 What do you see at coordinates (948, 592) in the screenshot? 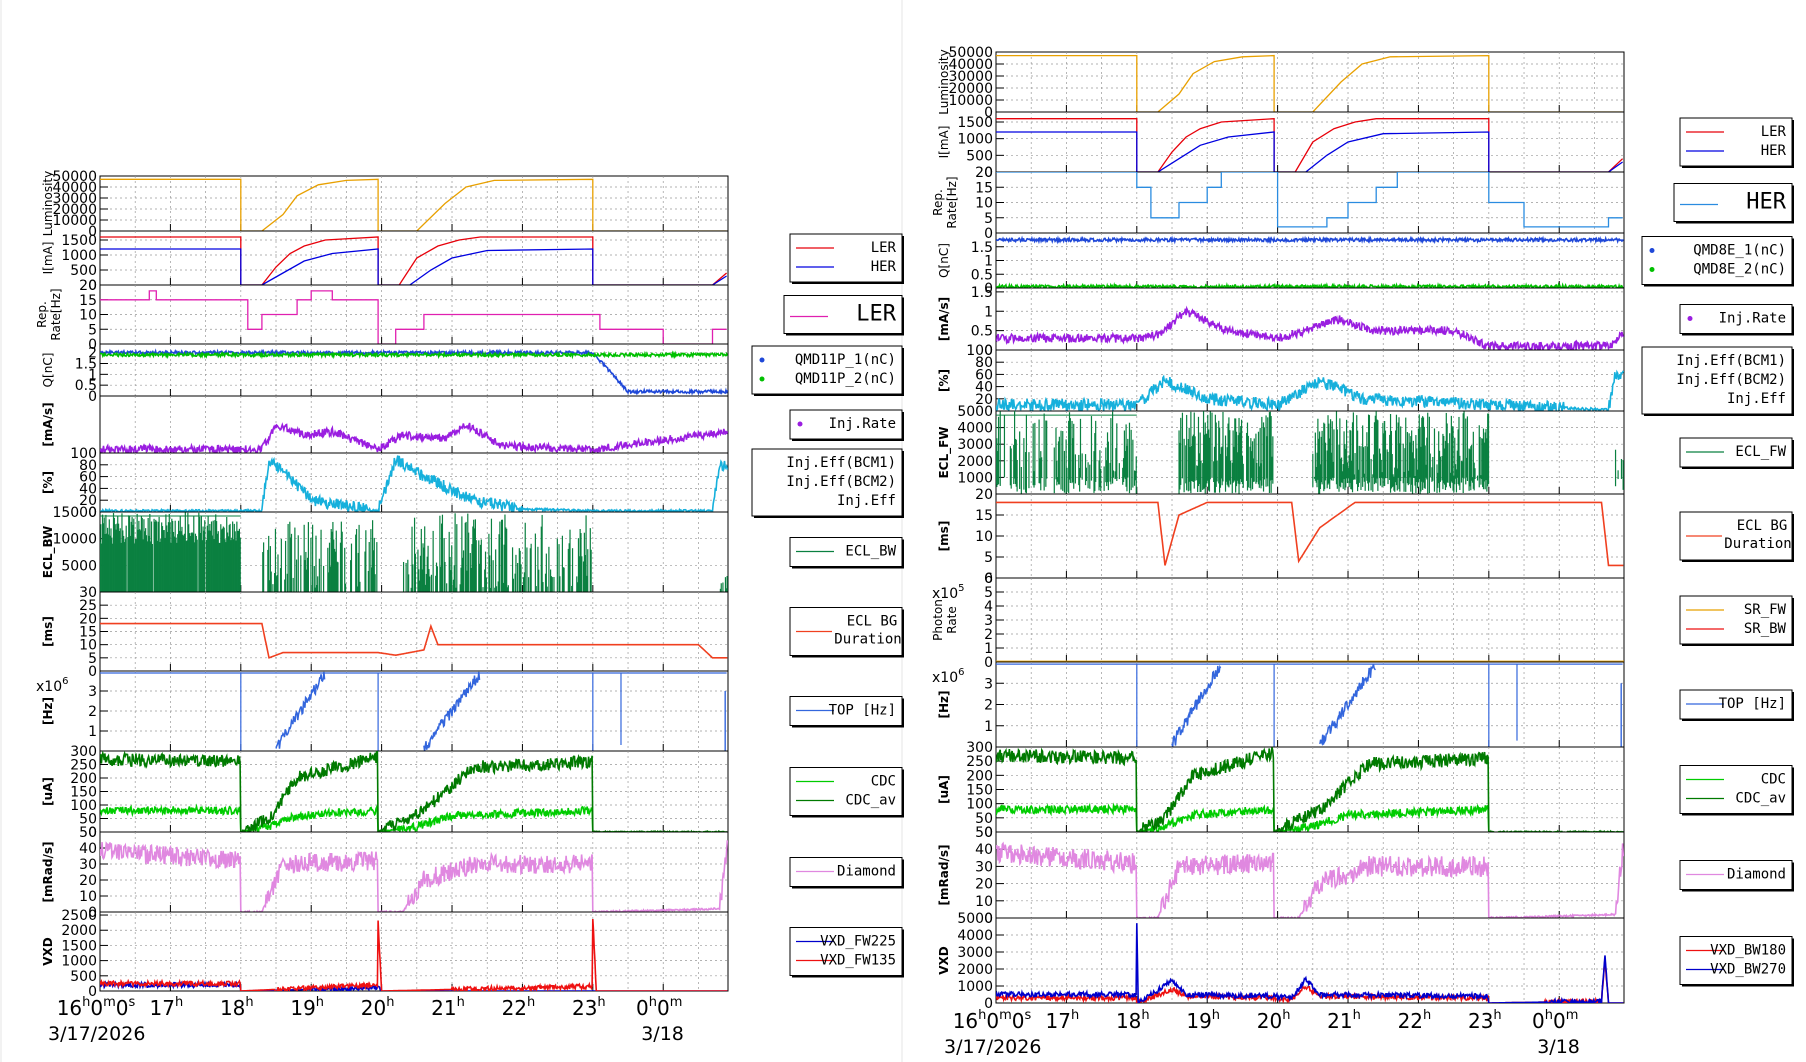
I see `y-exponent: x105` at bounding box center [948, 592].